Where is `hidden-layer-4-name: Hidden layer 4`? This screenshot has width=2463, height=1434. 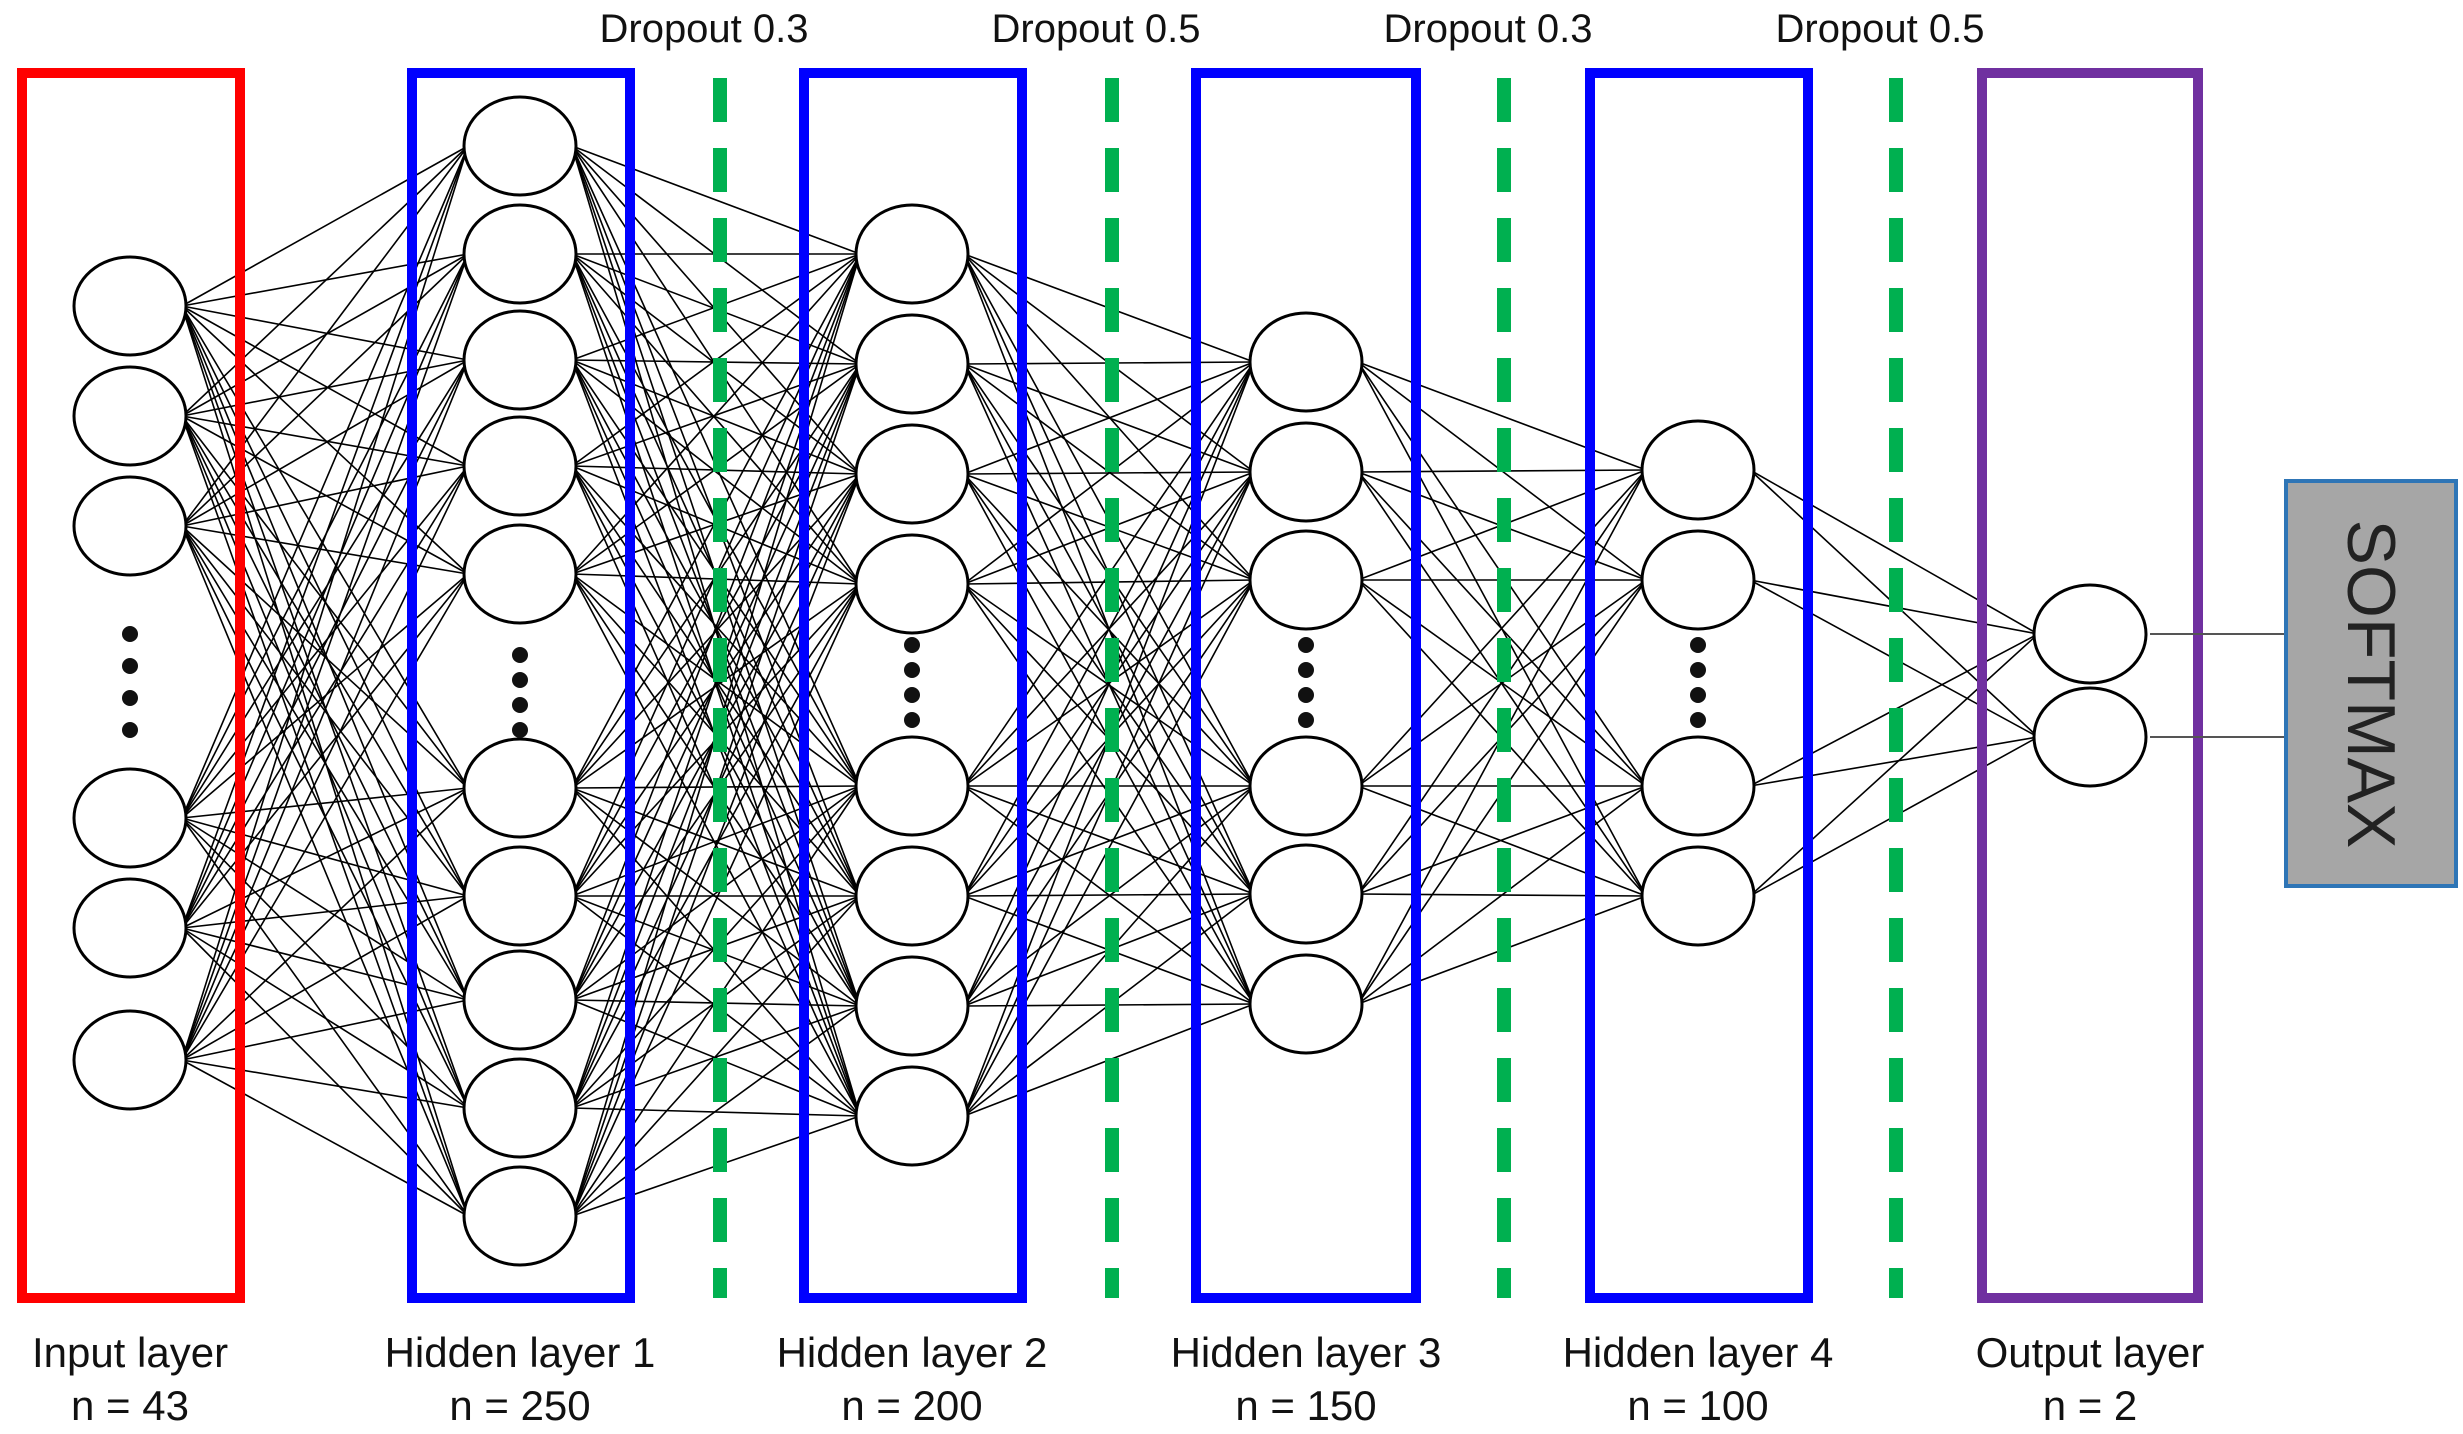
hidden-layer-4-name: Hidden layer 4 is located at coordinates (1698, 1352).